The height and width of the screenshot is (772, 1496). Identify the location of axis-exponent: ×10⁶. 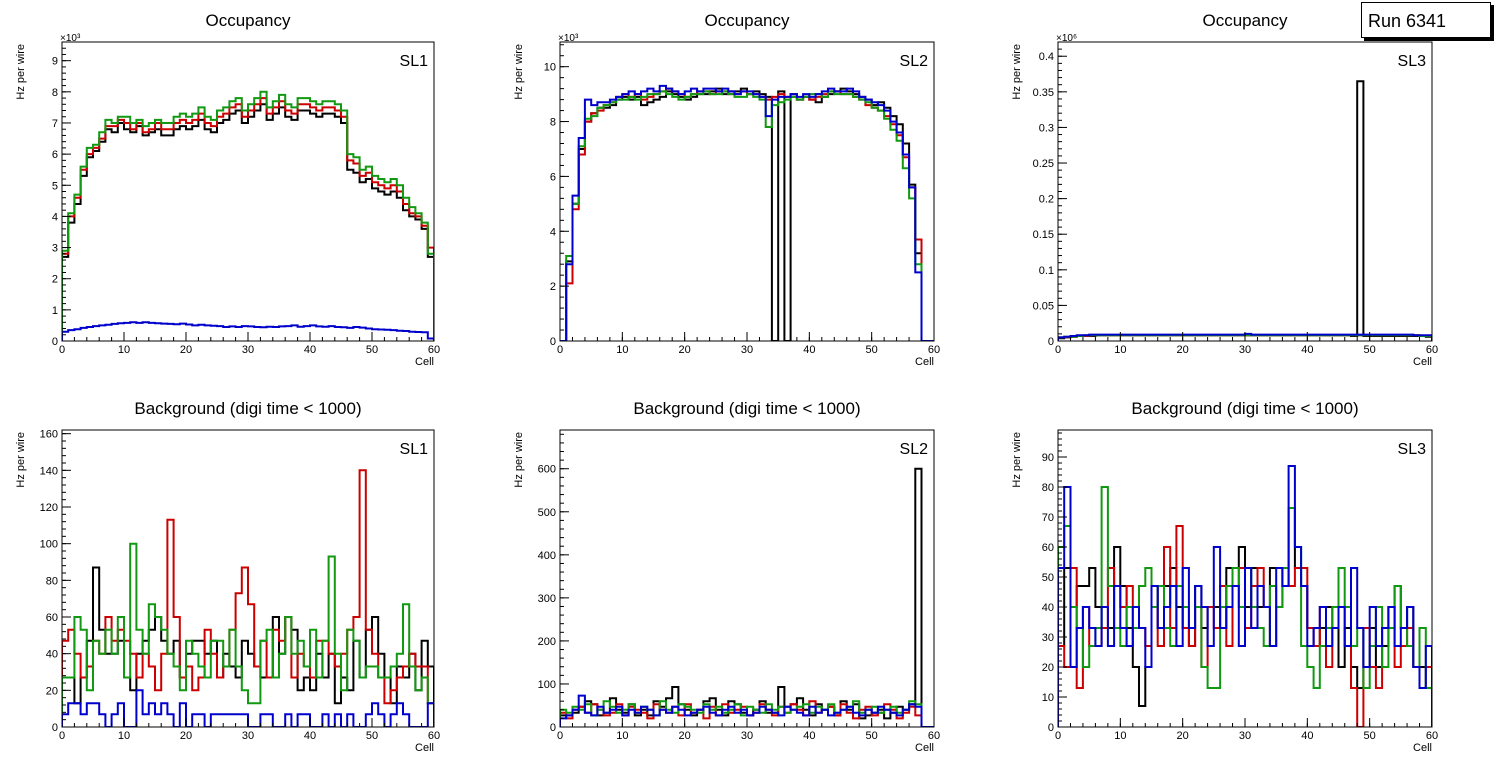
(1066, 38).